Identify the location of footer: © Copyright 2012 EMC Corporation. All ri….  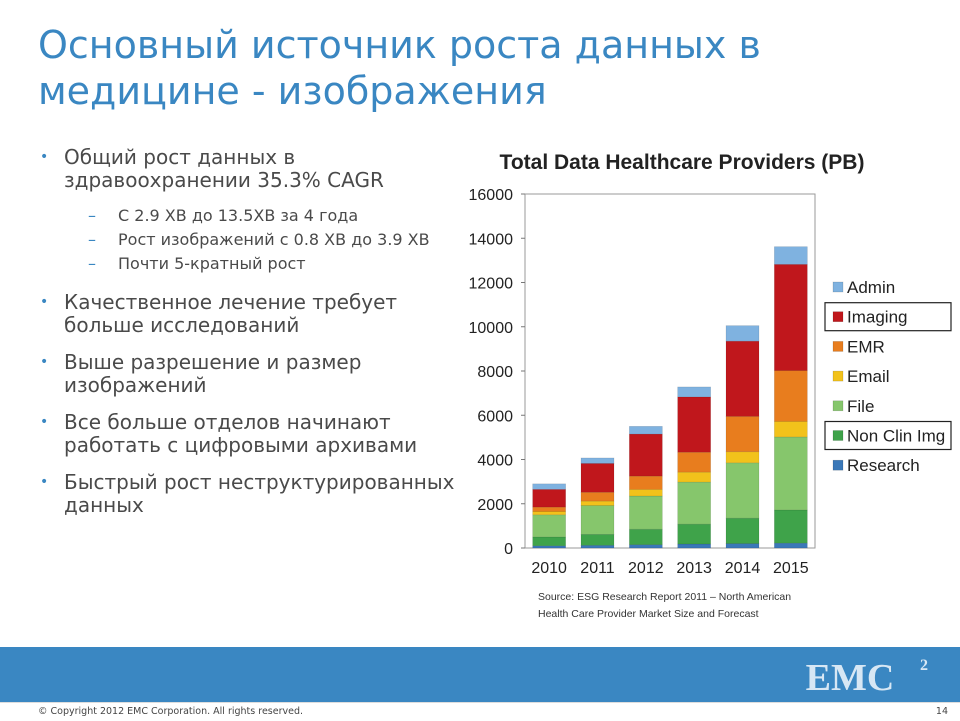
(480, 711).